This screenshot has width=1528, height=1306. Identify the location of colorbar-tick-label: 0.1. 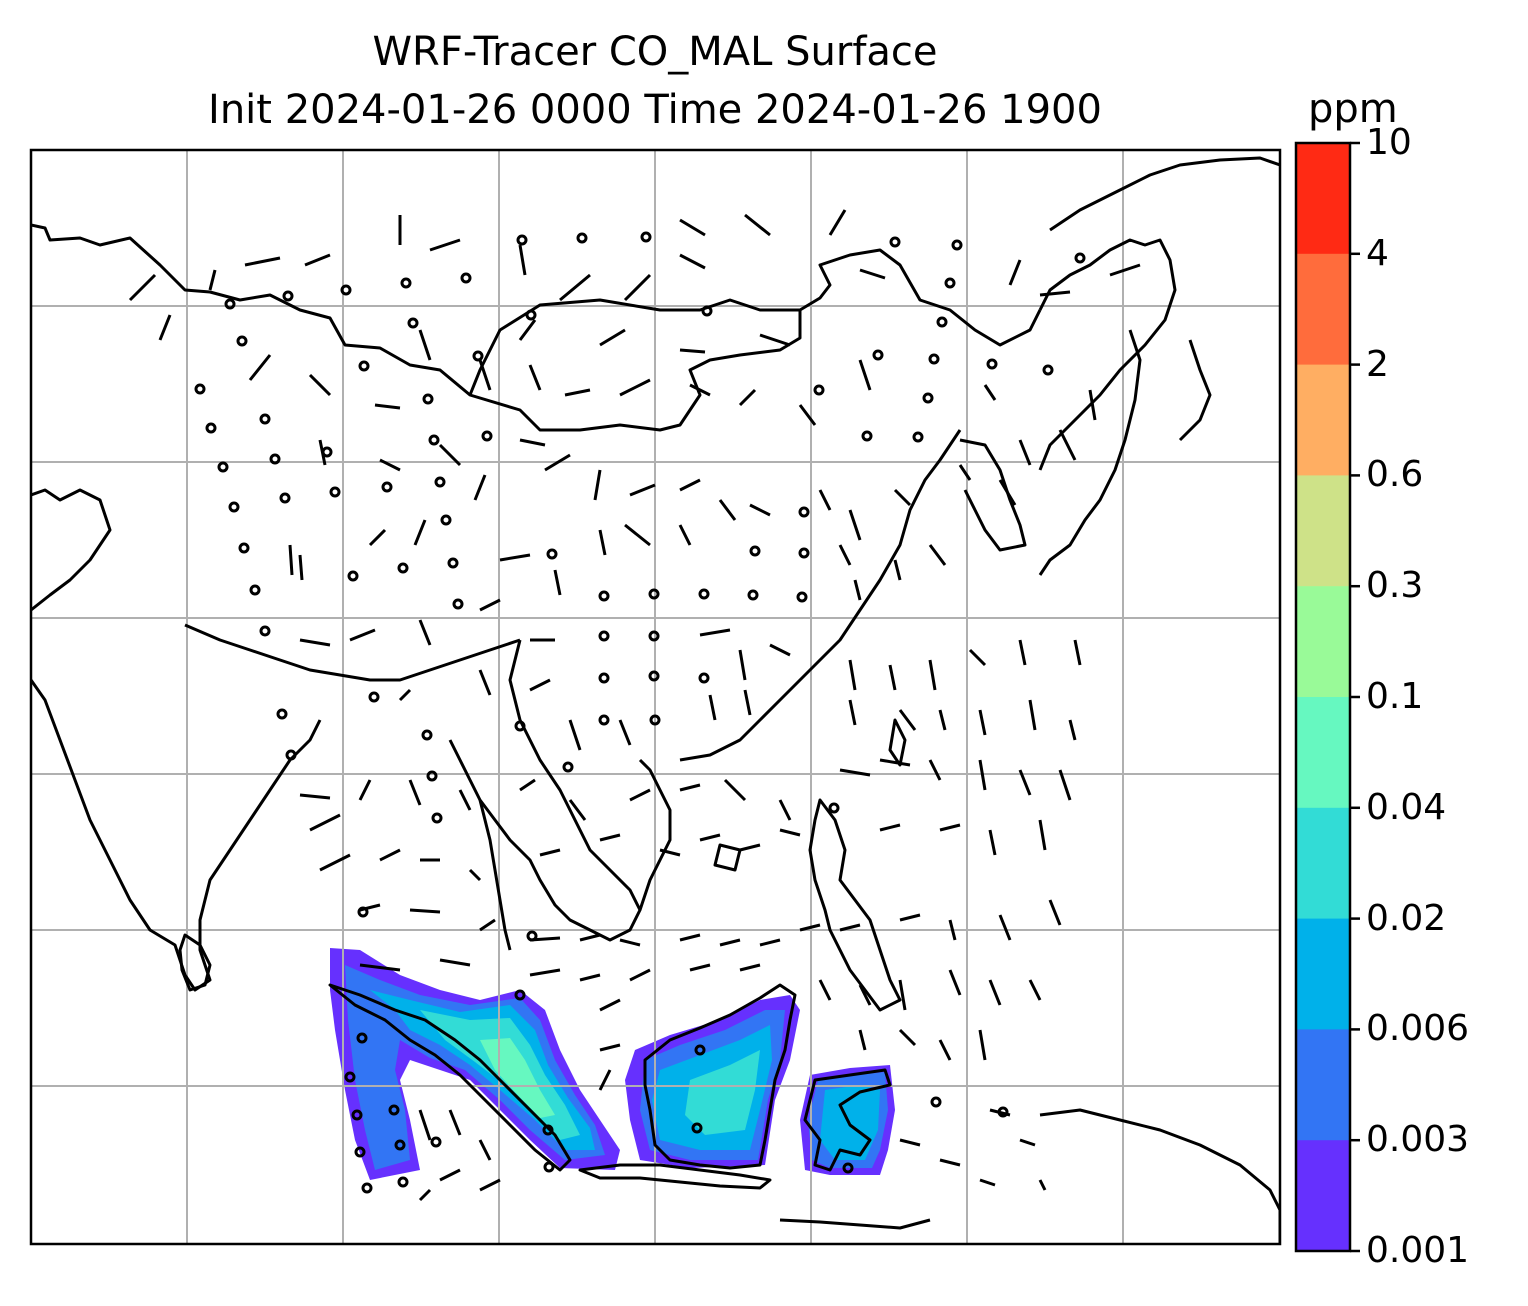
(1395, 696).